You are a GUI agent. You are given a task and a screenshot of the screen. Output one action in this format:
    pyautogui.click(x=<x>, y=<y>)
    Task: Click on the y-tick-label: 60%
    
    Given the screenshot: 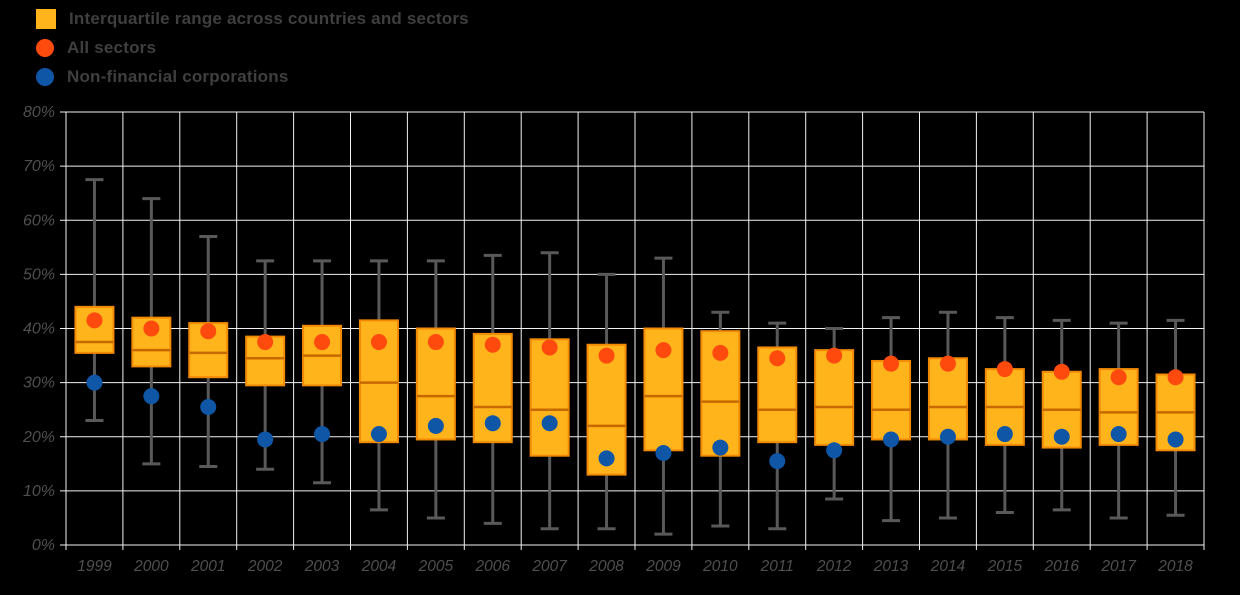 What is the action you would take?
    pyautogui.click(x=39, y=220)
    